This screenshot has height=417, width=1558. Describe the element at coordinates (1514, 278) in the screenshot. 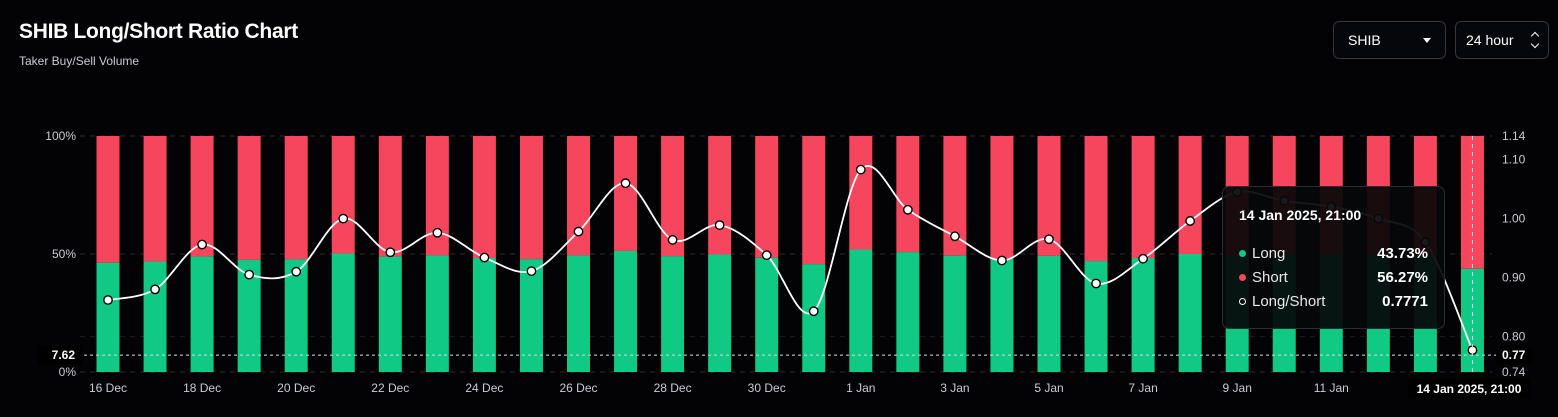

I see `right-axis-tick: 0.90` at that location.